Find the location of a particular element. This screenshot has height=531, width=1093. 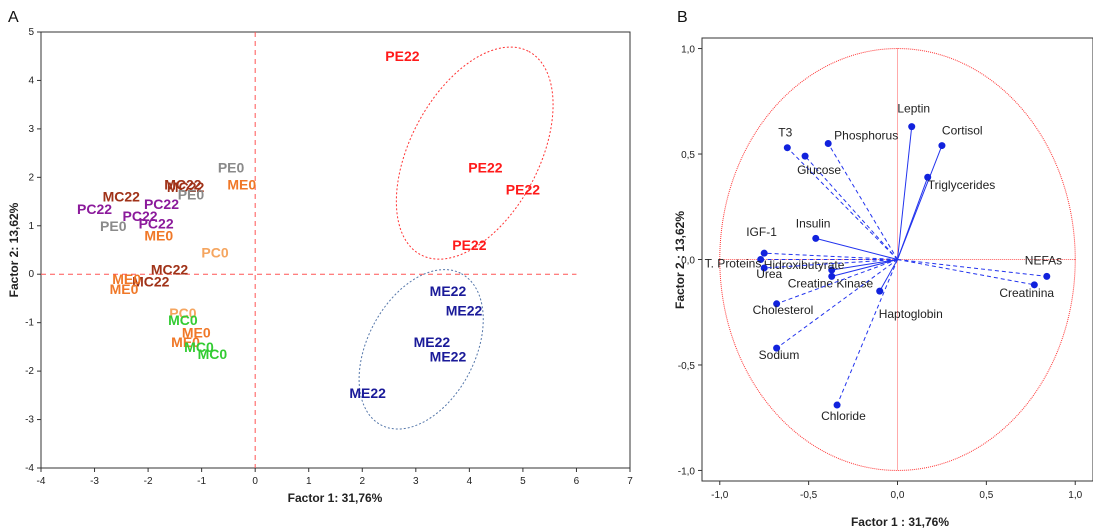

y-tick-label: -3 is located at coordinates (29, 420).